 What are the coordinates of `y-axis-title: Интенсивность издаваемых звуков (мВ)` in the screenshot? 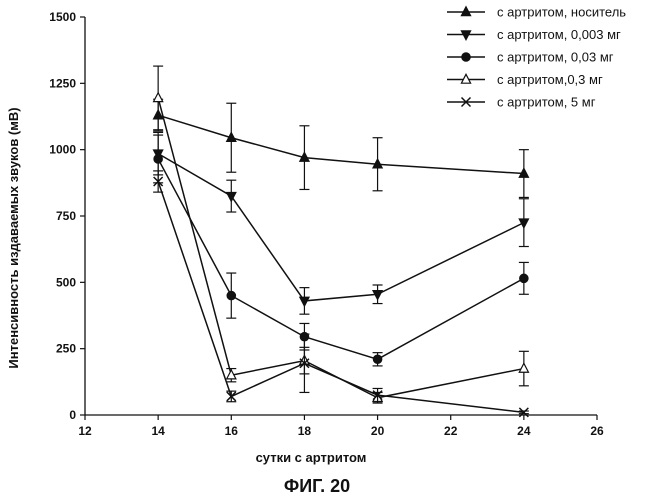 It's located at (13, 237).